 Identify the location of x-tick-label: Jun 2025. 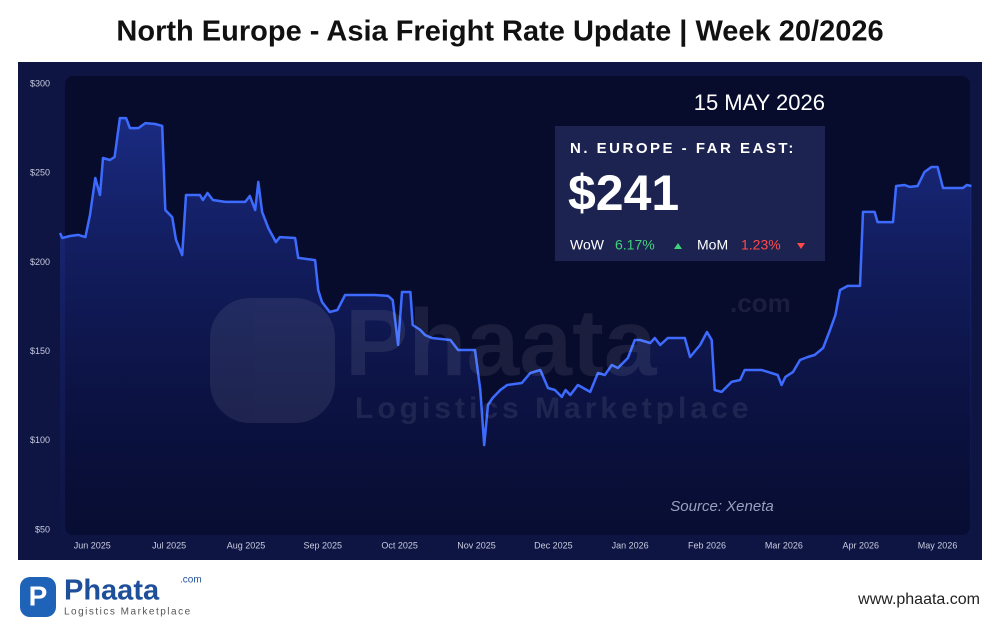
(92, 545).